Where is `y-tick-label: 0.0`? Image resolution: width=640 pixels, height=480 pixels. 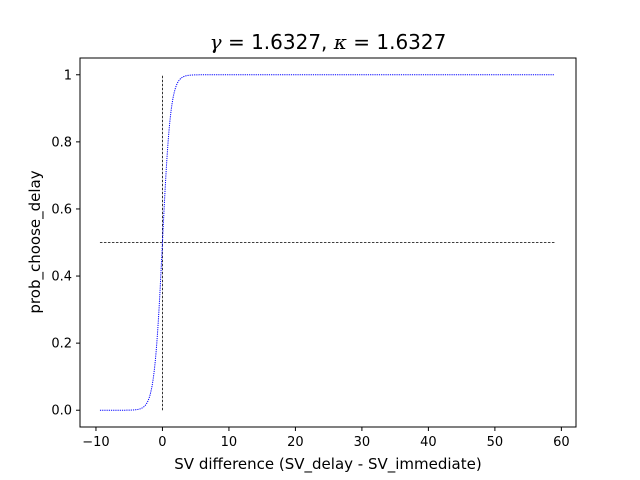
y-tick-label: 0.0 is located at coordinates (61, 411).